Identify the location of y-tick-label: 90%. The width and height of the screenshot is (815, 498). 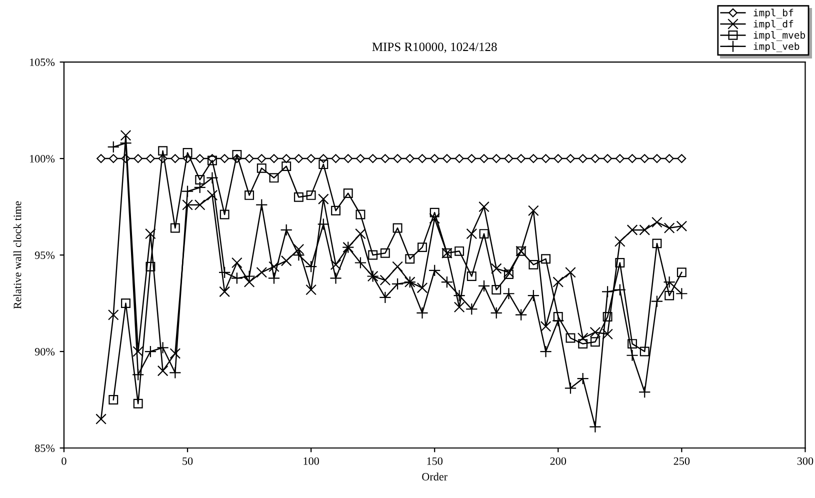
(44, 352).